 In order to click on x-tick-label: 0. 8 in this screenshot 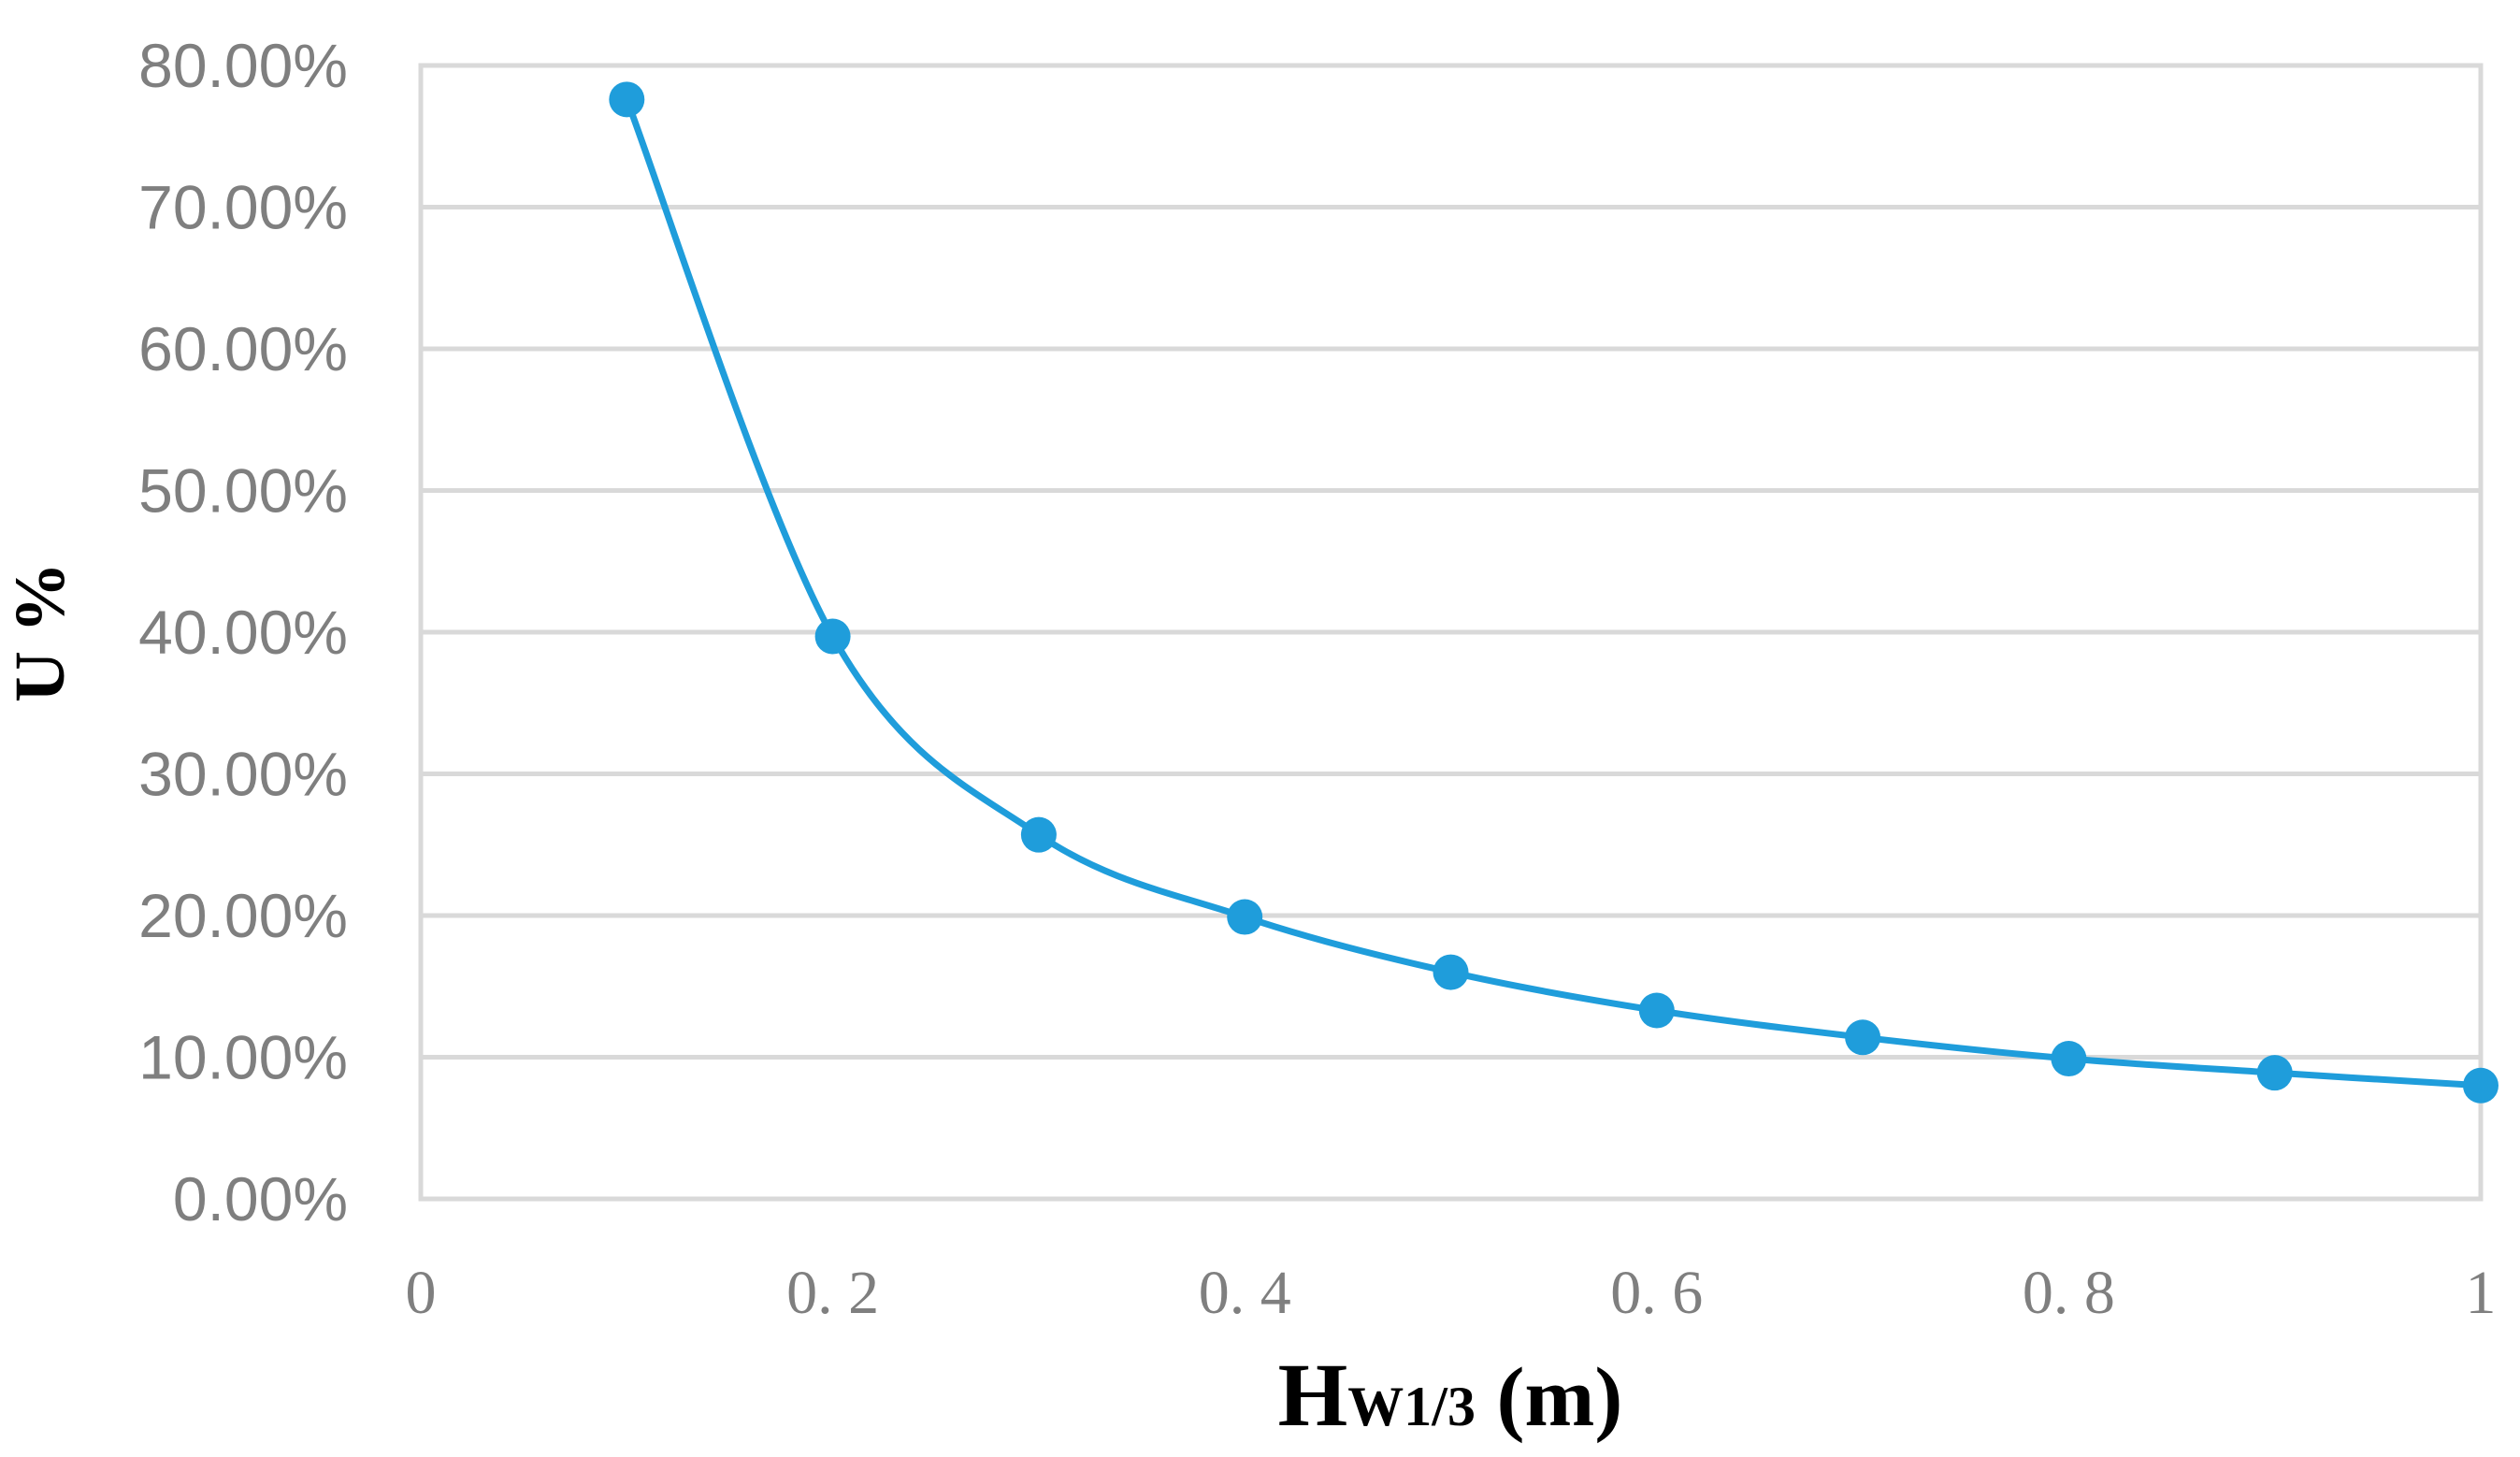, I will do `click(2069, 1293)`.